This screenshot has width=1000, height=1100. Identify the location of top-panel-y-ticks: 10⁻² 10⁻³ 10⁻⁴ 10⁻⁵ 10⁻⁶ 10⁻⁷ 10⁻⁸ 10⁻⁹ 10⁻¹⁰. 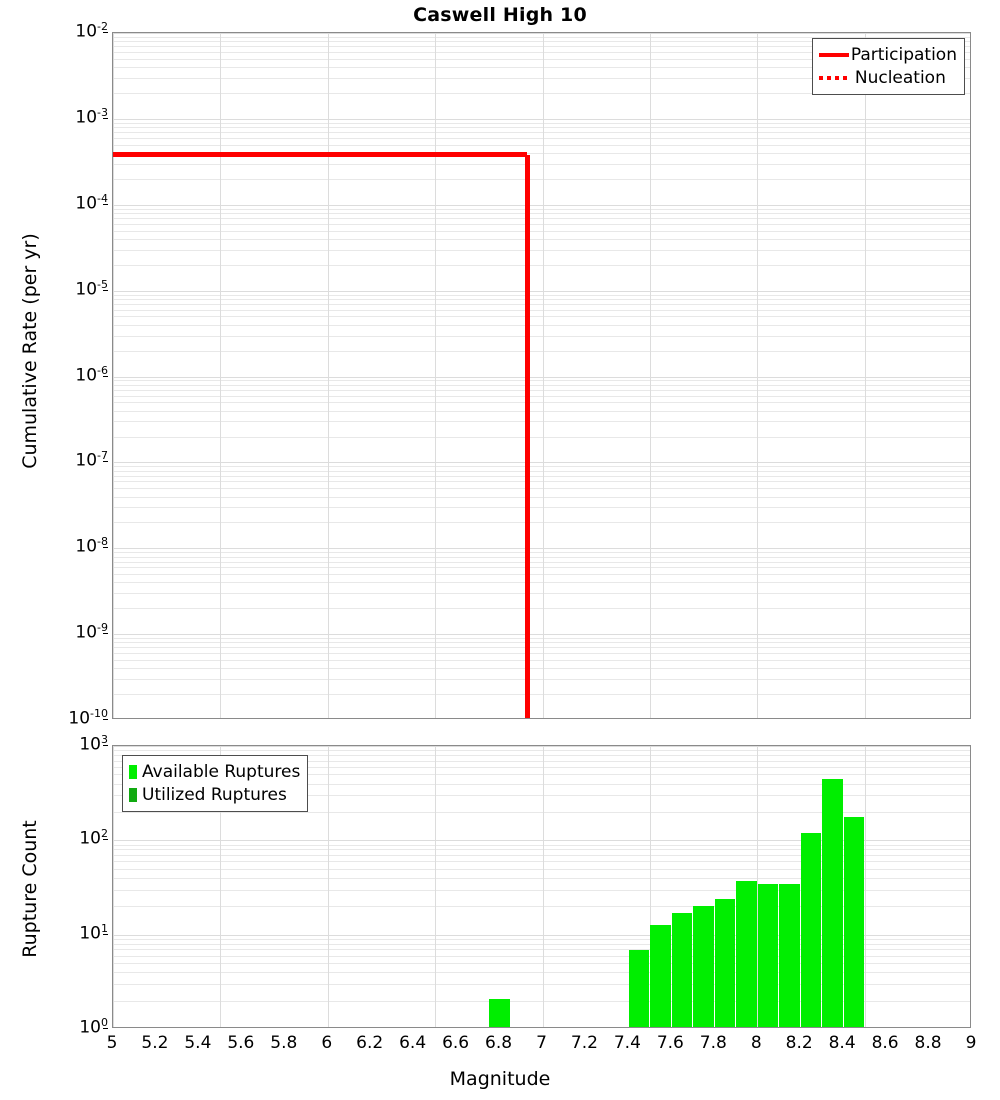
(56, 374).